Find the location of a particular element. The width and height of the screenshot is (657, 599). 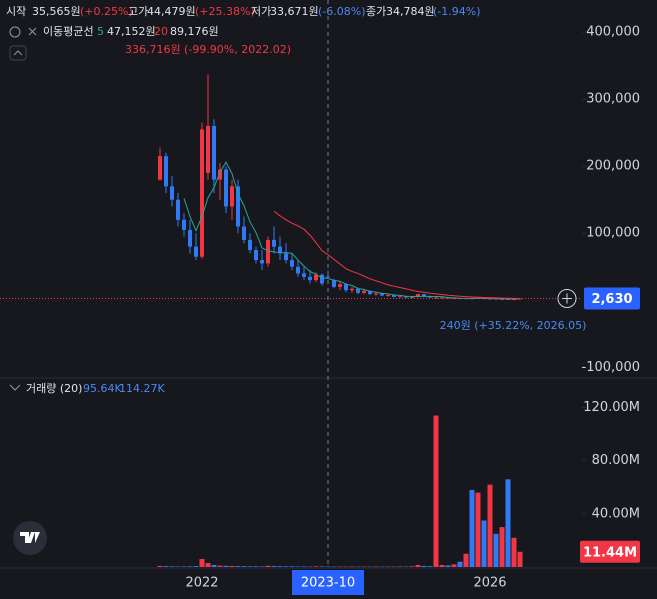

header-change: (-6.08%) is located at coordinates (342, 11).